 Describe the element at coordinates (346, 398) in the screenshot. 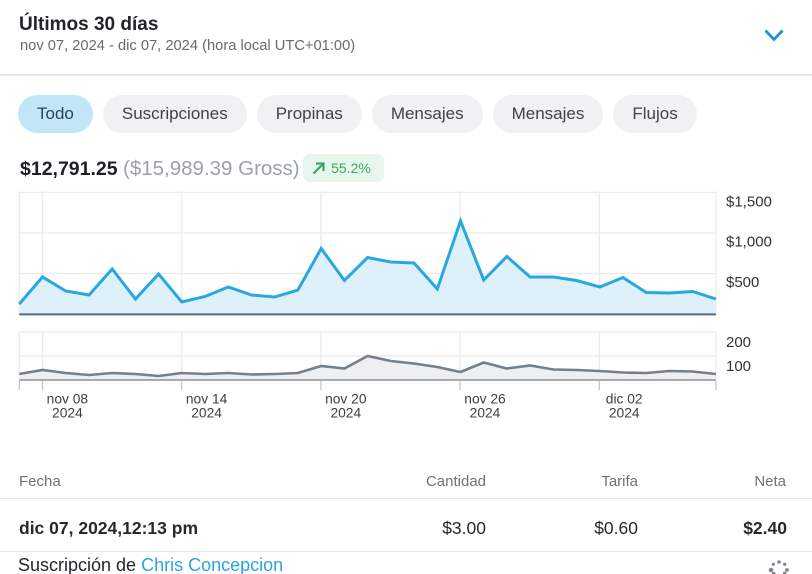

I see `svg-text: nov 20` at that location.